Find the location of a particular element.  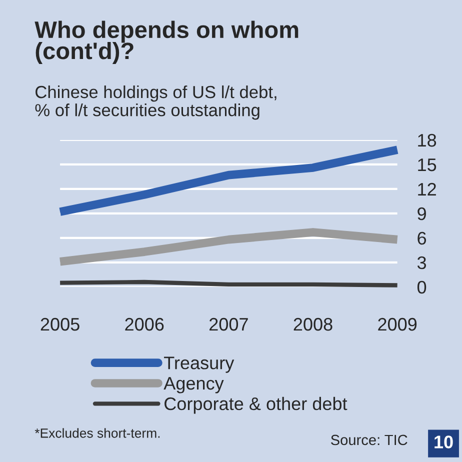

y-tick-label: 6 is located at coordinates (422, 238).